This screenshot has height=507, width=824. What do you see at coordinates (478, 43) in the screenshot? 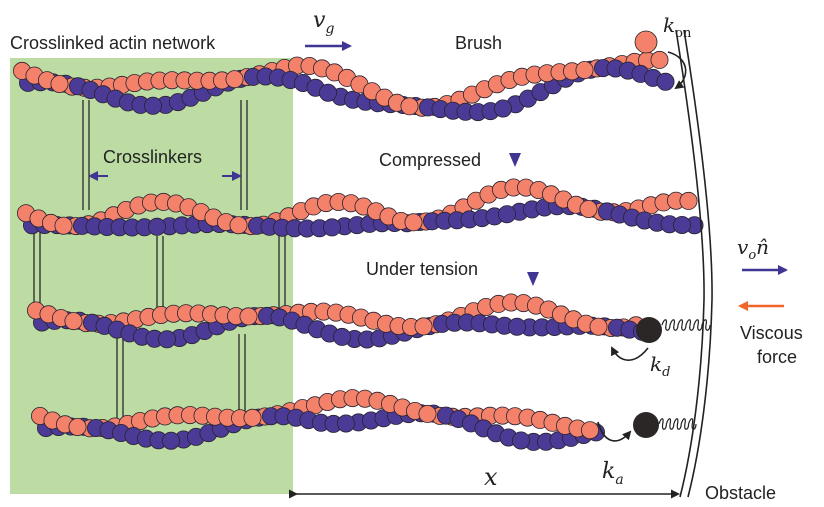
I see `brush-label: Brush` at bounding box center [478, 43].